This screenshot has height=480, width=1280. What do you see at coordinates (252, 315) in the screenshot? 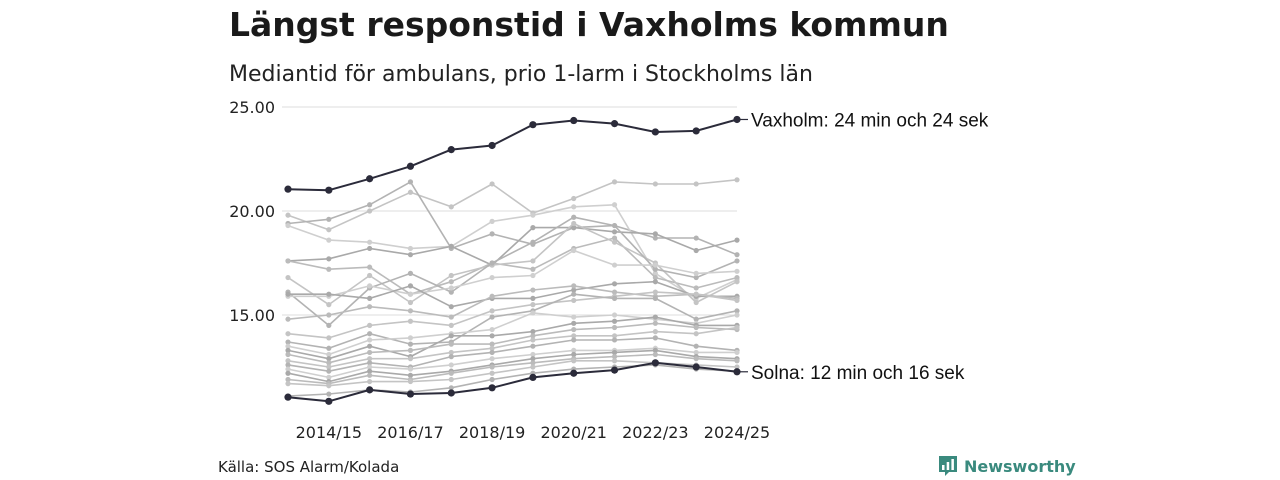
I see `y-tick-label: 15.00` at bounding box center [252, 315].